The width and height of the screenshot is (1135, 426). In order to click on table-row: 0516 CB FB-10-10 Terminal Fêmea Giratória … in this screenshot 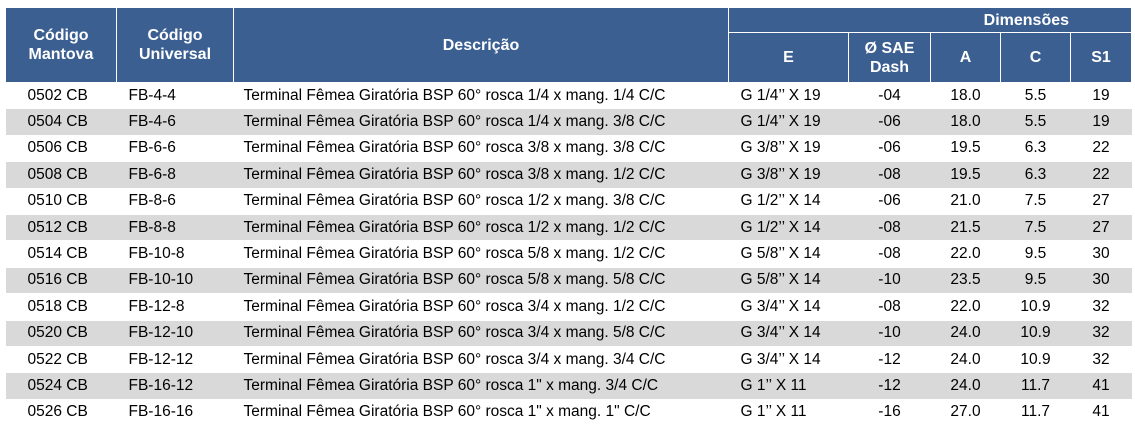, I will do `click(568, 281)`.